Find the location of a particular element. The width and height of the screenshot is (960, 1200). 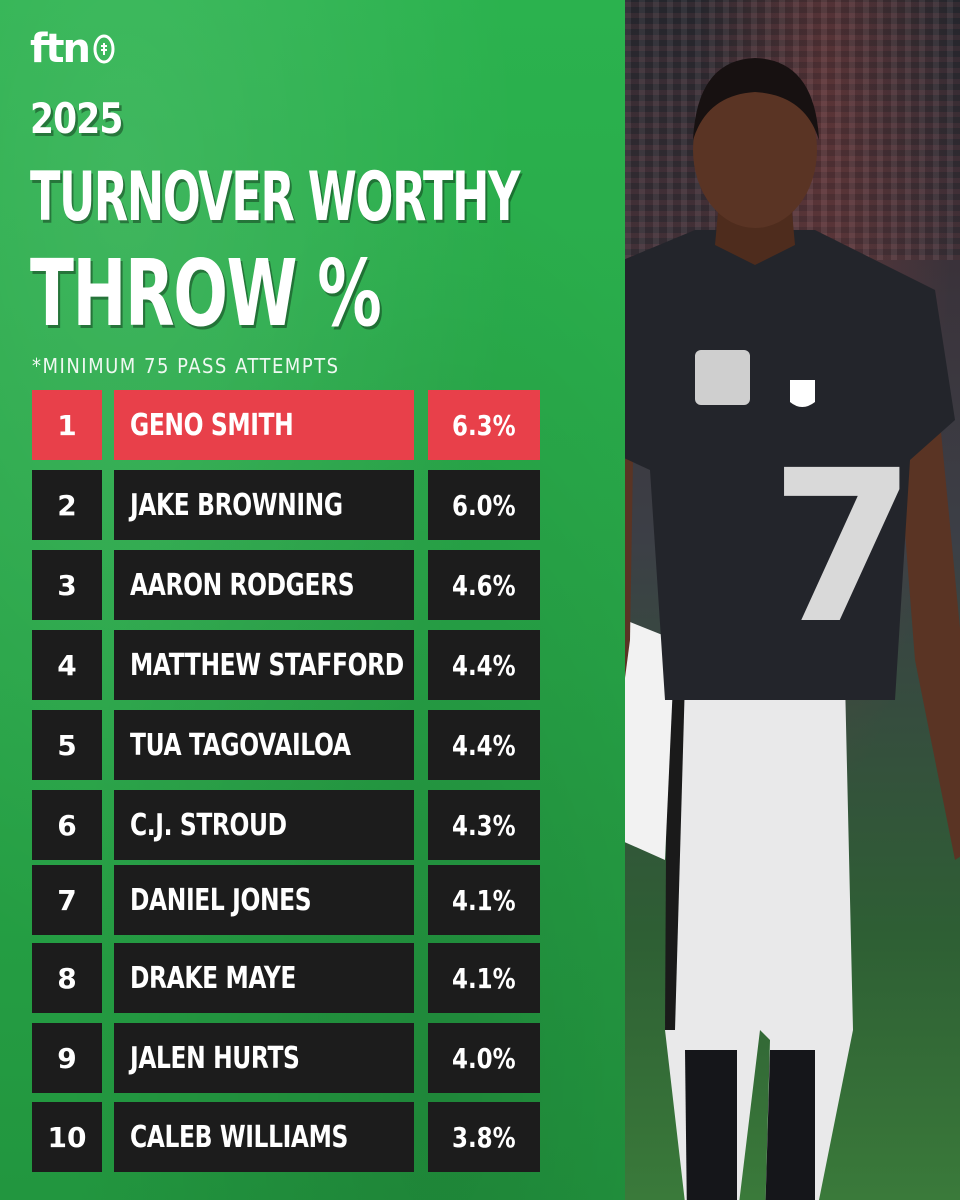

stat-cell: 6.0% is located at coordinates (484, 505).